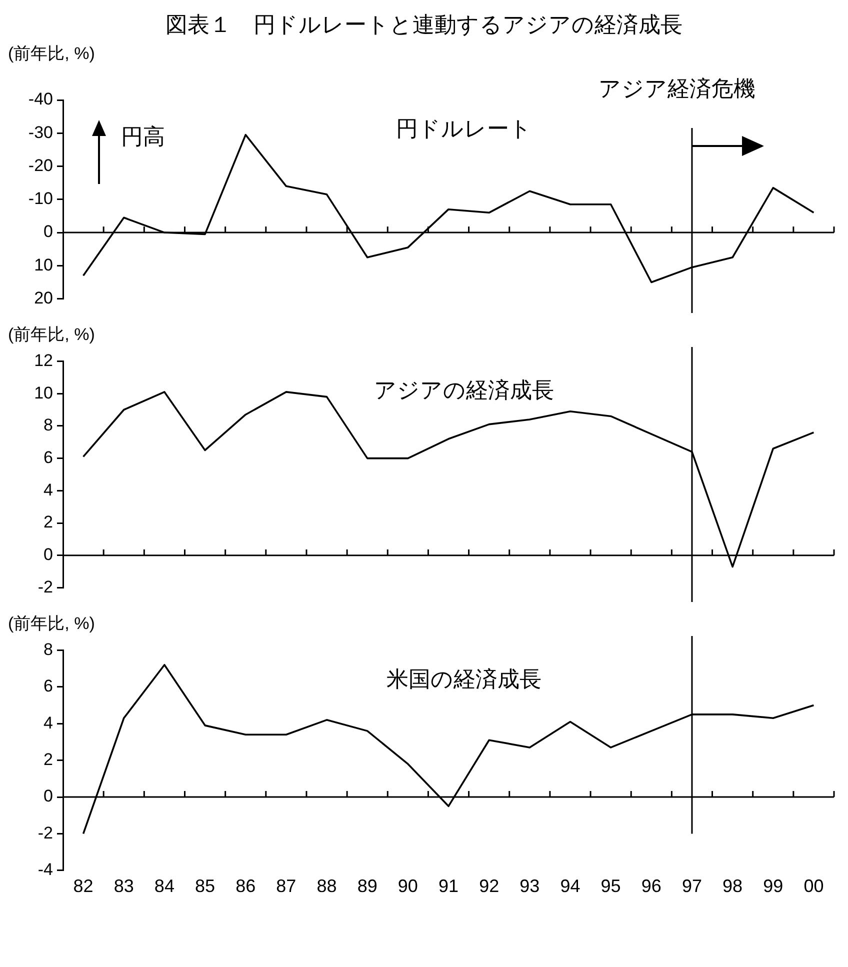 The width and height of the screenshot is (848, 967). What do you see at coordinates (448, 886) in the screenshot?
I see `x-tick-label: 91` at bounding box center [448, 886].